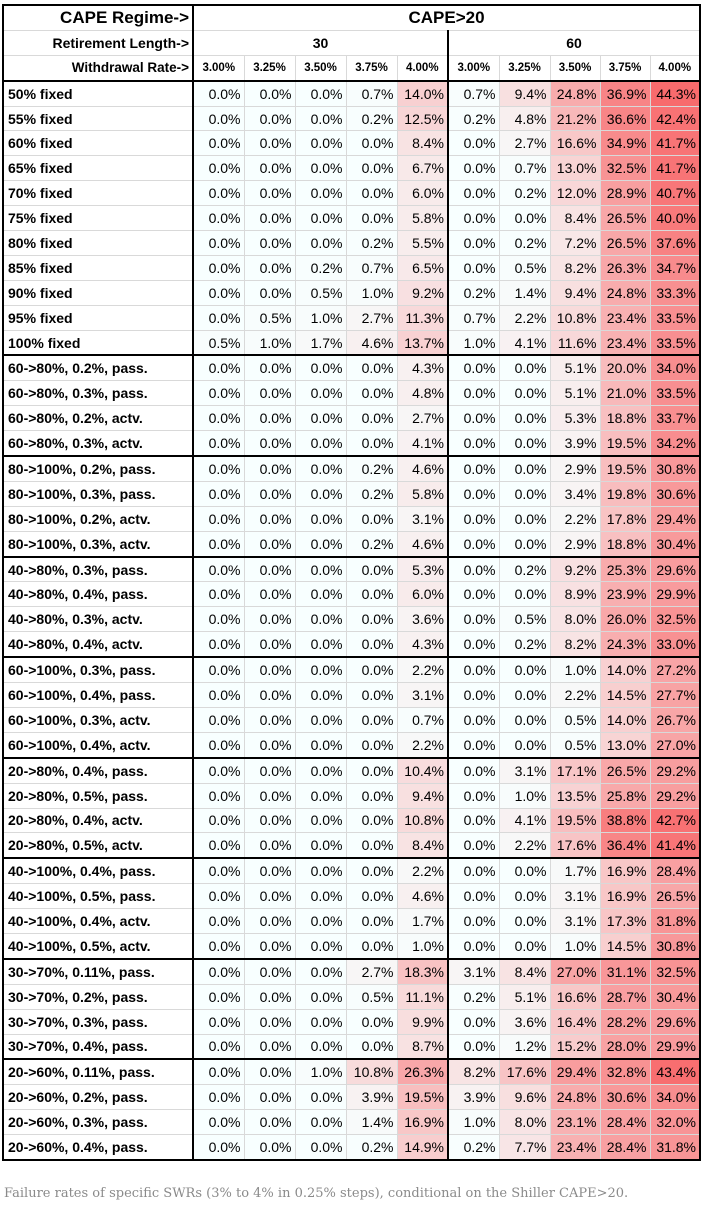 This screenshot has height=1209, width=727. What do you see at coordinates (675, 193) in the screenshot?
I see `value-cell: 40.7%` at bounding box center [675, 193].